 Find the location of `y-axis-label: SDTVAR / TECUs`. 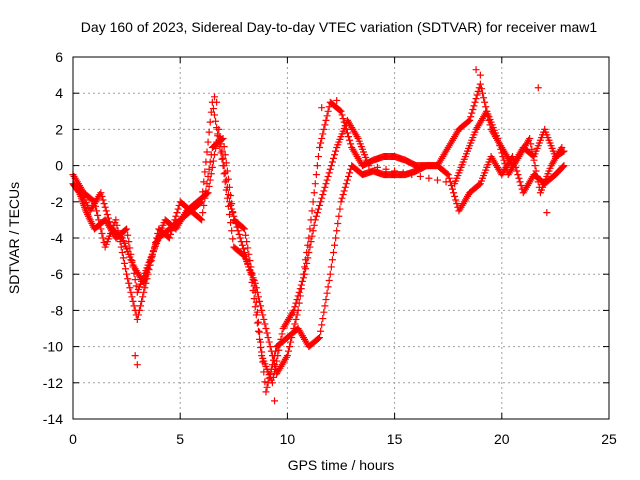

y-axis-label: SDTVAR / TECUs is located at coordinates (14, 238).